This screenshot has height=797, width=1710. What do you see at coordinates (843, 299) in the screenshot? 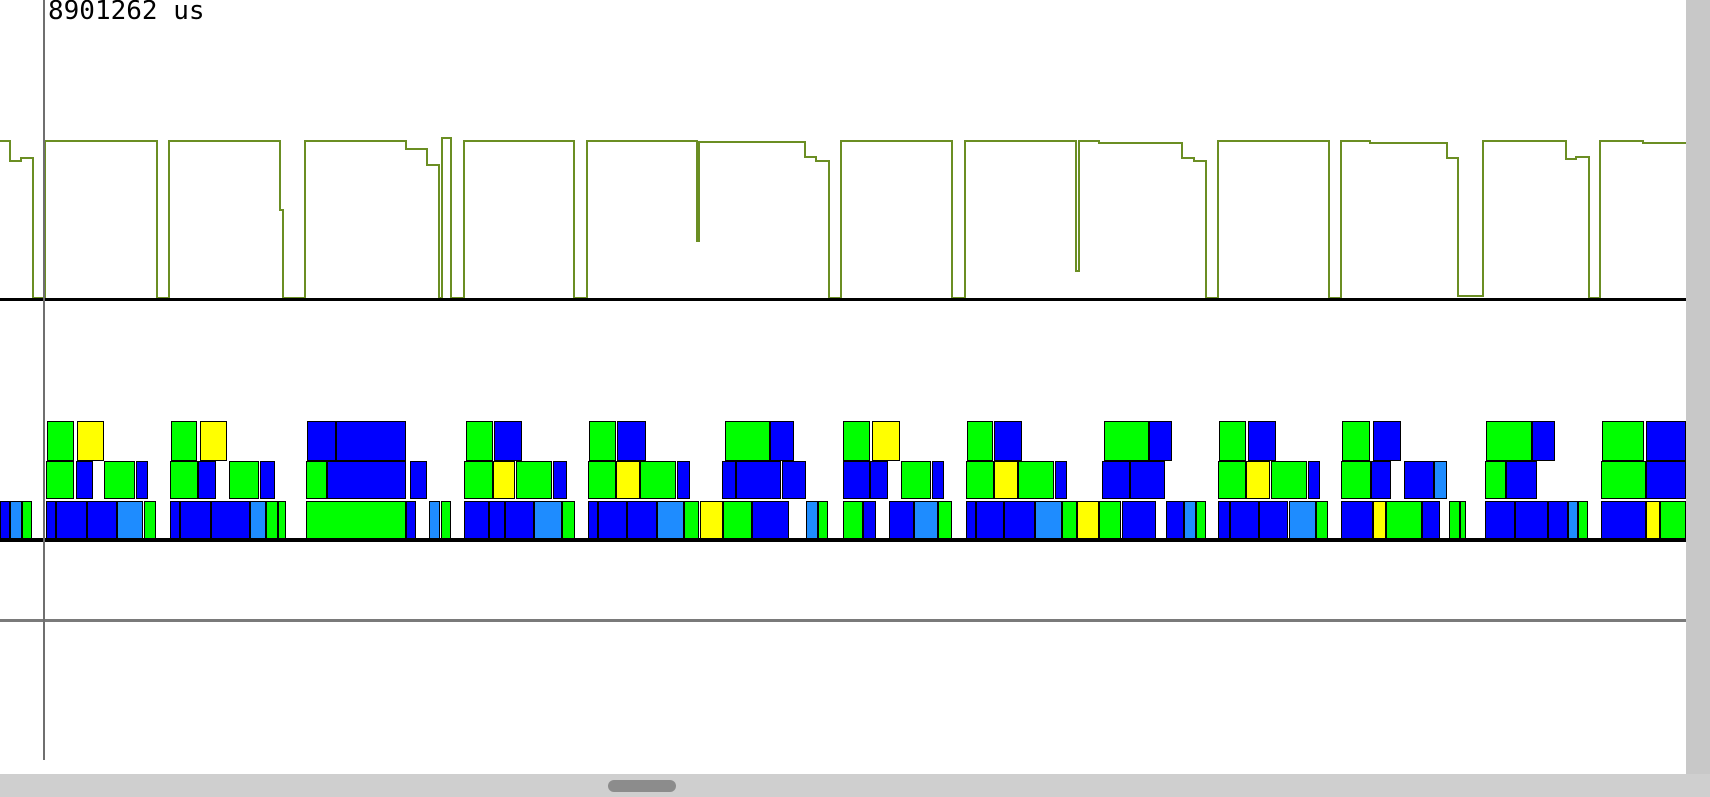
I see `waveform-baseline` at bounding box center [843, 299].